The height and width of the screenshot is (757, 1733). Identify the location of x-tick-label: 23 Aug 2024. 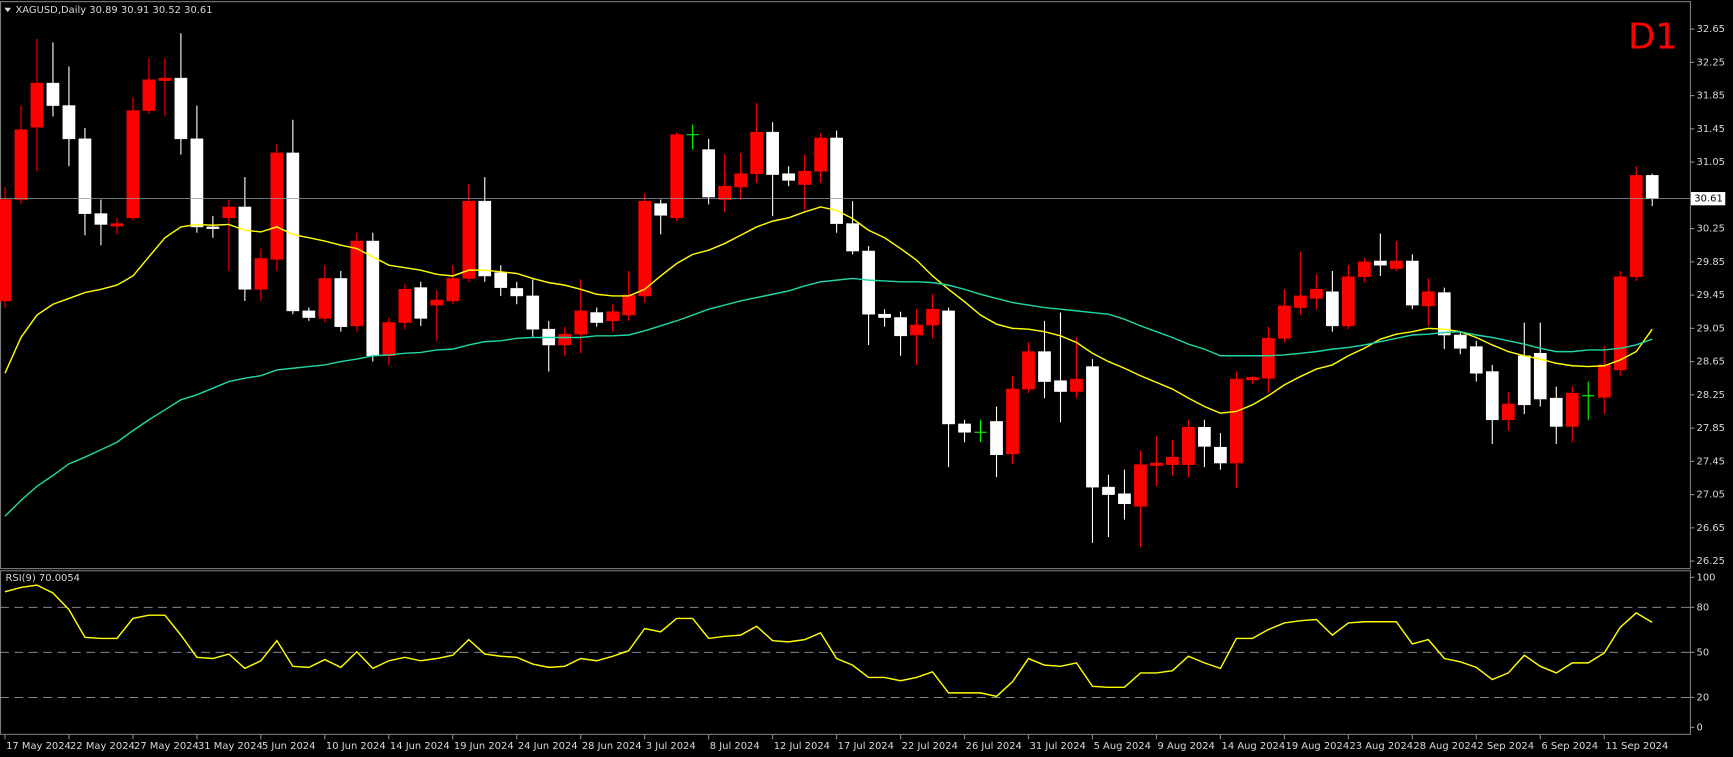
(1381, 746).